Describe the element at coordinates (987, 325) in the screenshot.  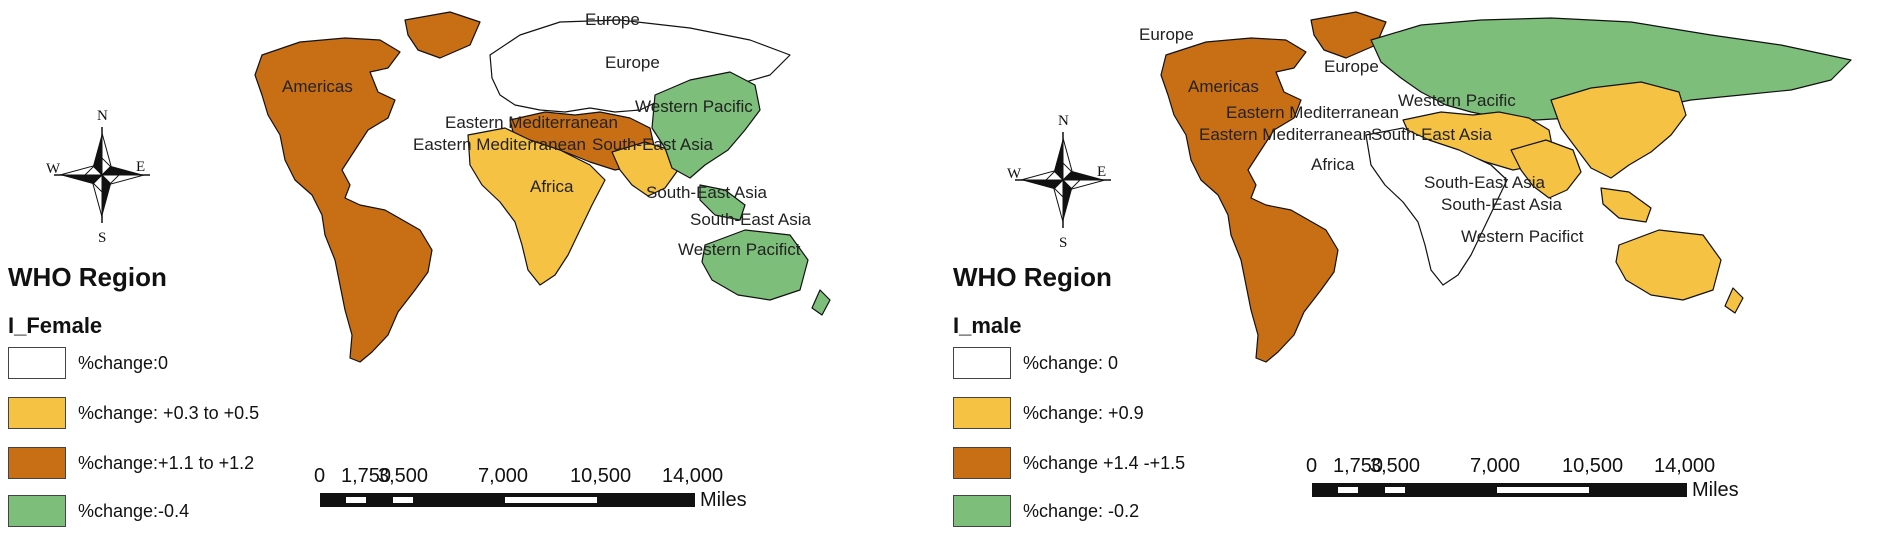
I see `legend-subtitle: I_male` at that location.